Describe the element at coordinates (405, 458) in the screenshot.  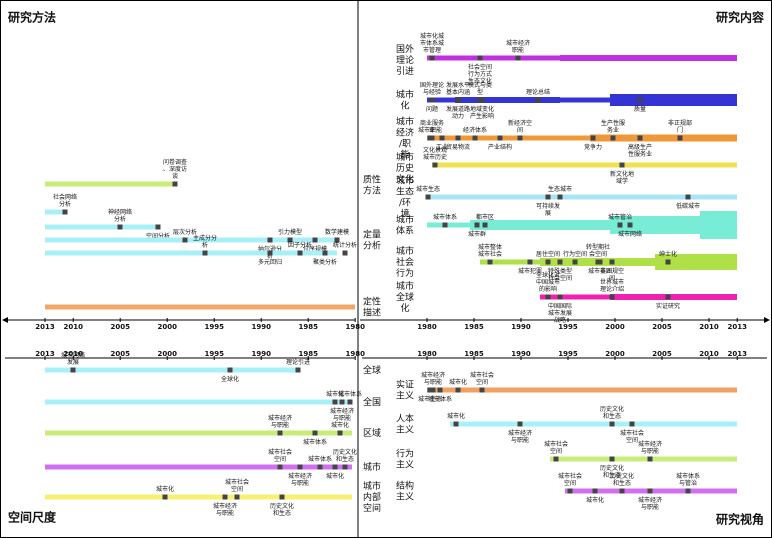
I see `row-label: 行为主义` at that location.